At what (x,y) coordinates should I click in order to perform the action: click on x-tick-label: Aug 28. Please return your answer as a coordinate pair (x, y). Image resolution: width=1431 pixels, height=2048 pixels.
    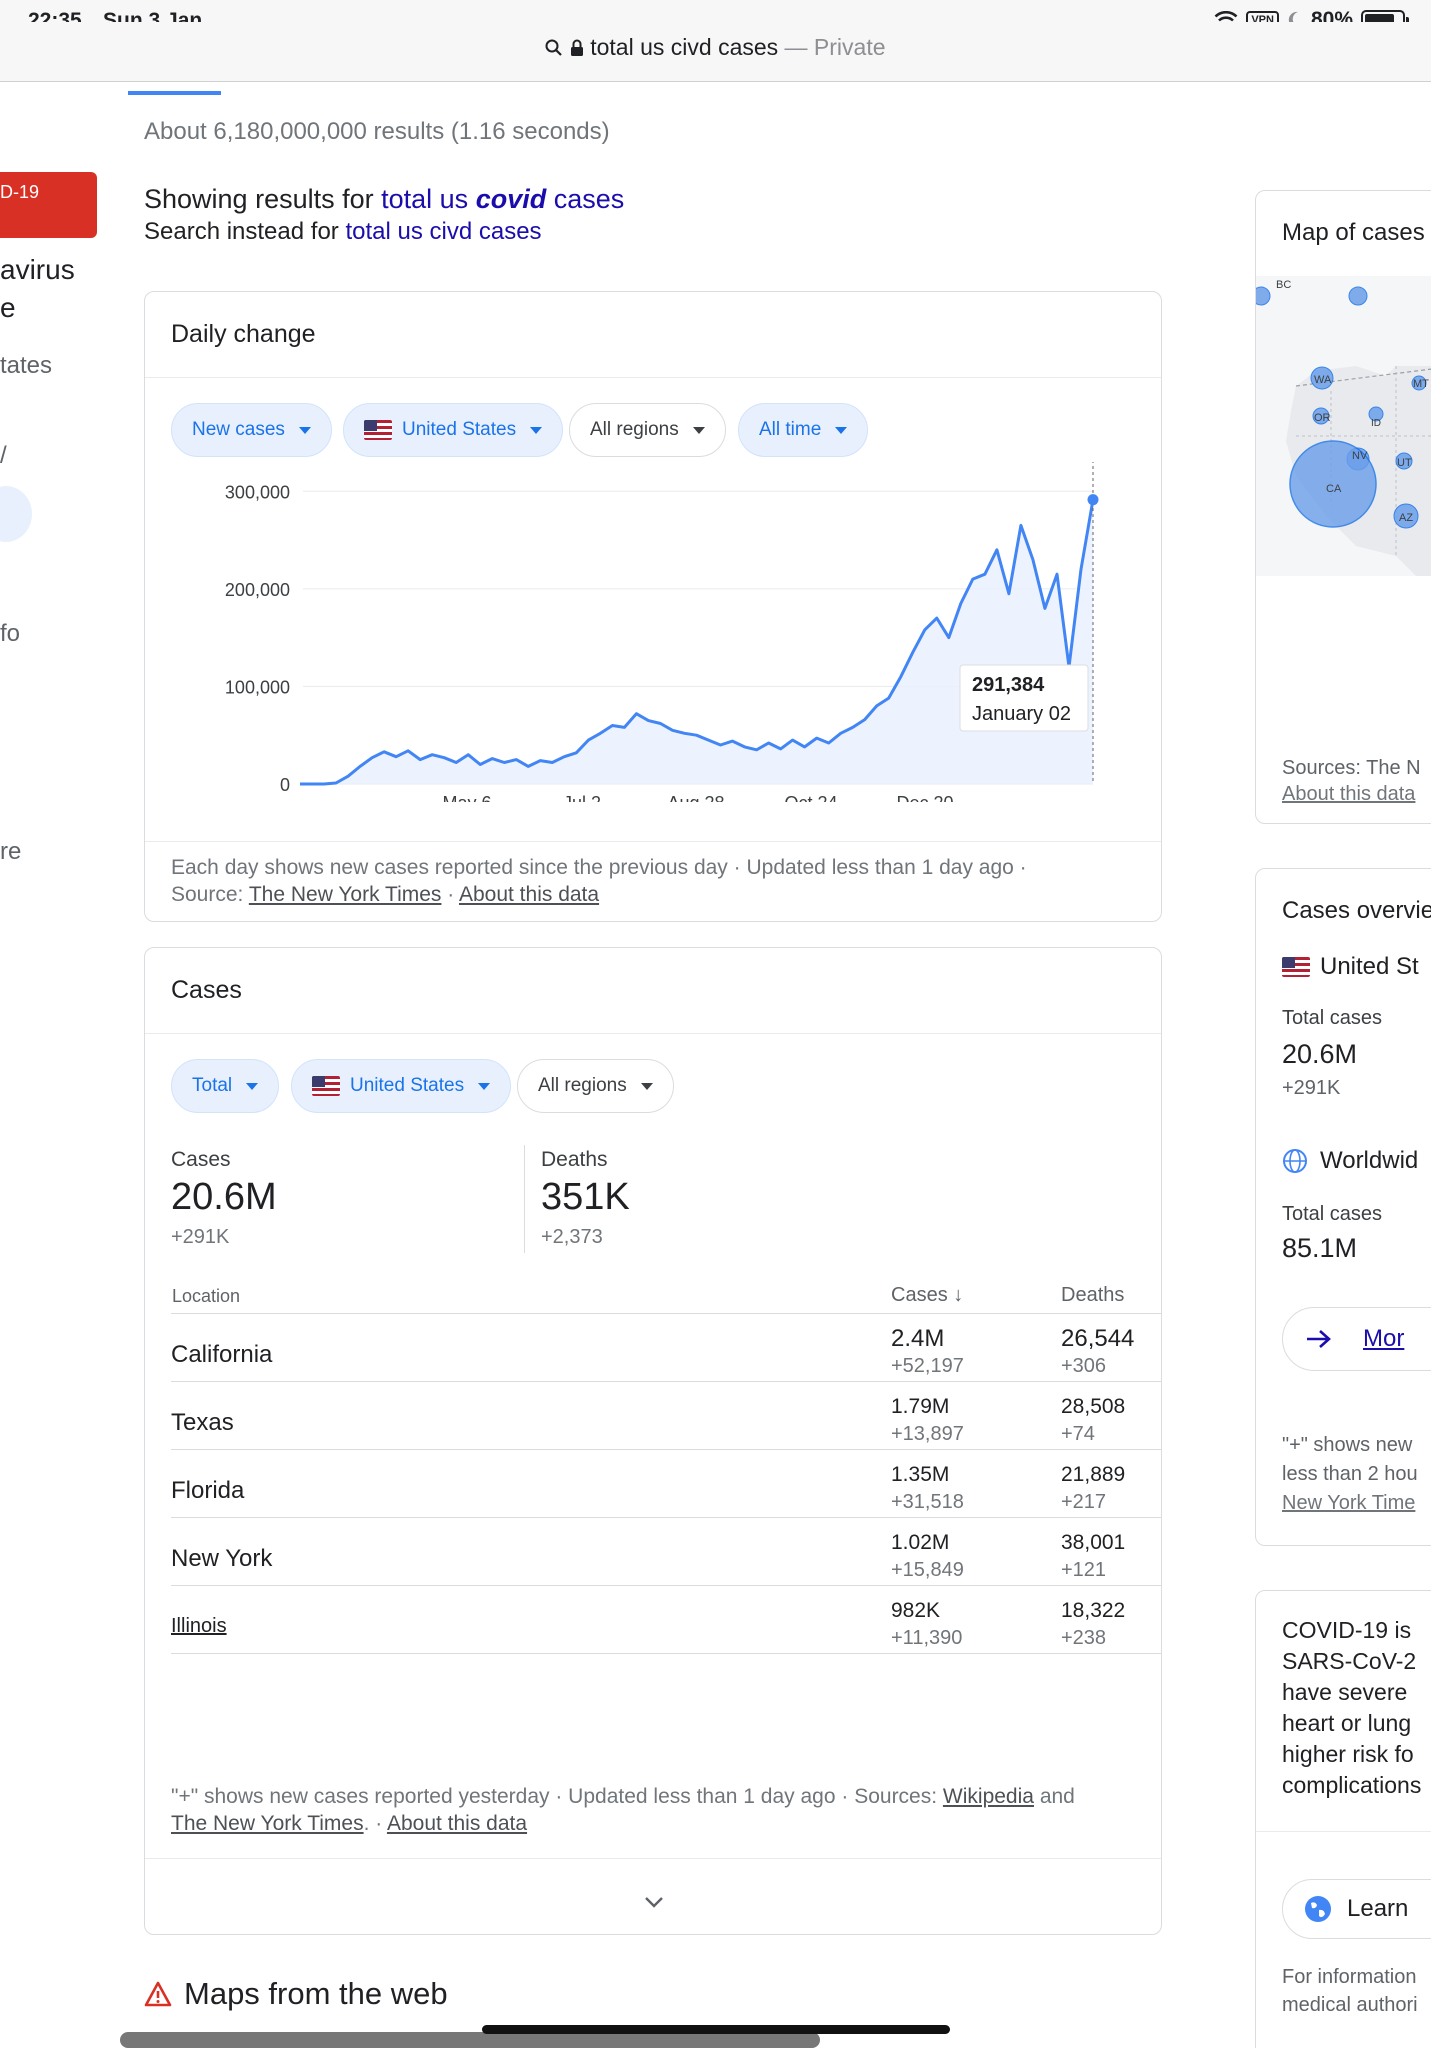
    Looking at the image, I should click on (695, 797).